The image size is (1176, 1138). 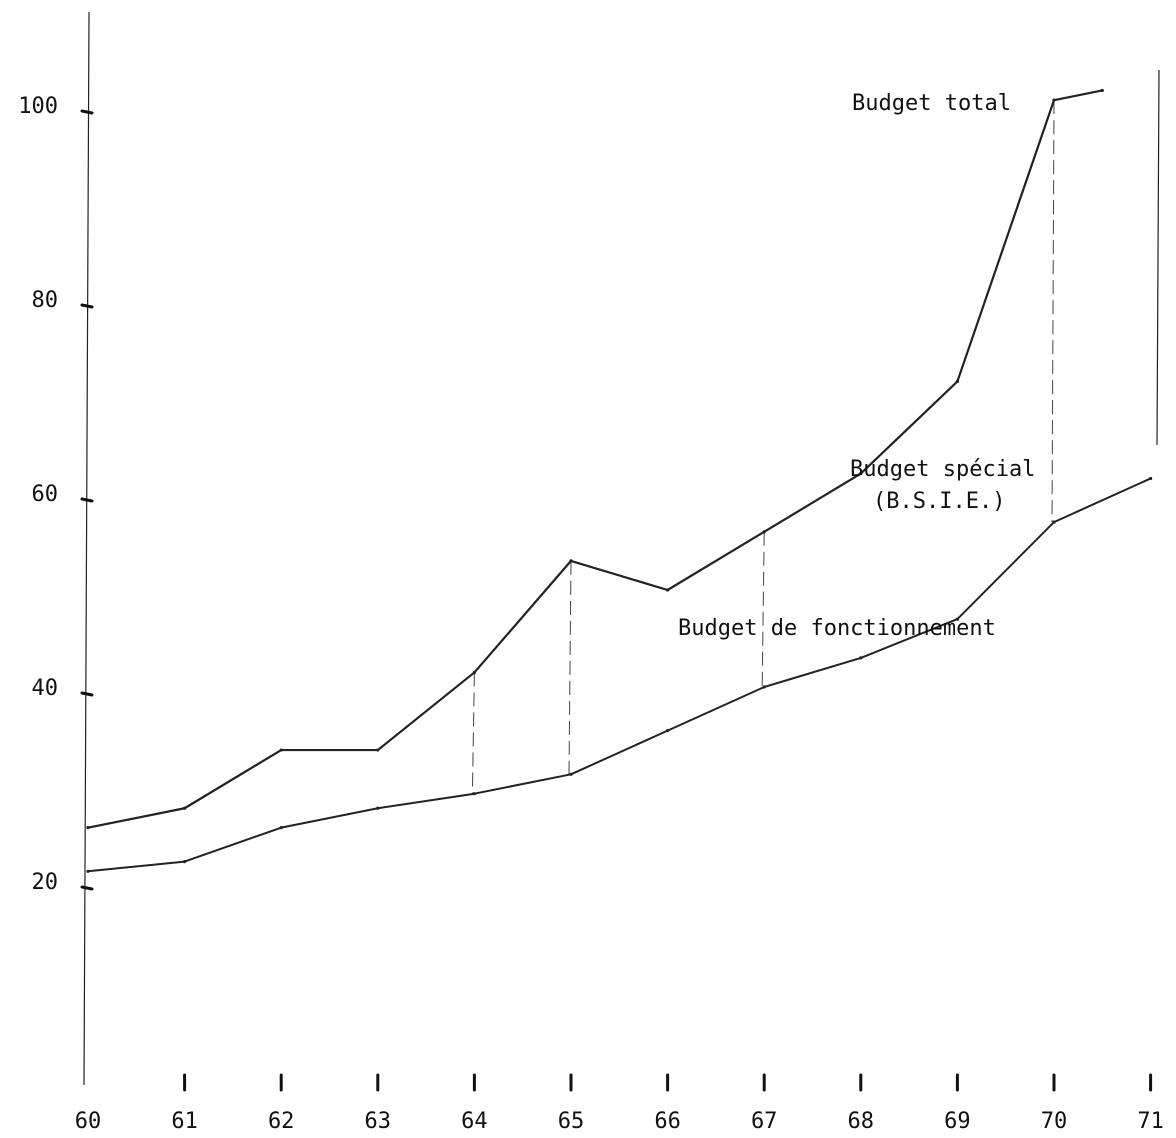 I want to click on series-label-budget-fonctionnement: Budget de fonctionnement, so click(x=837, y=628).